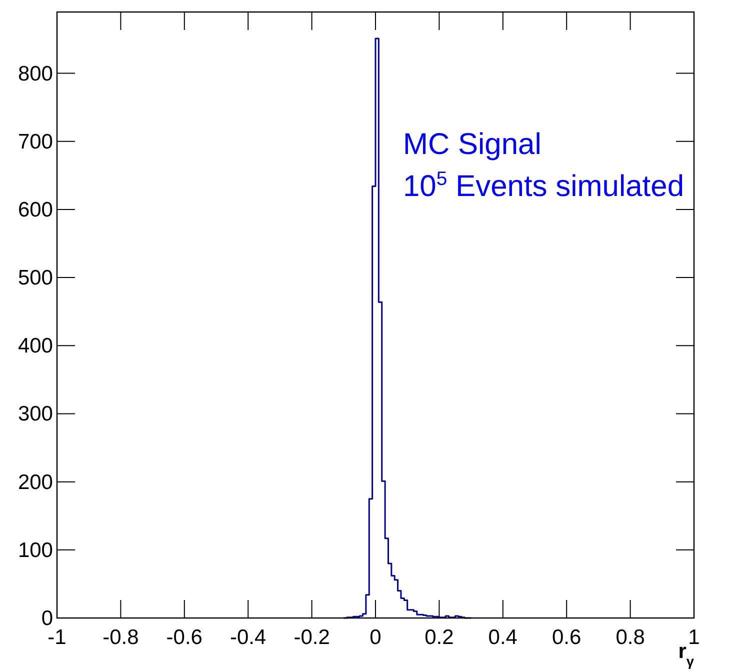 The width and height of the screenshot is (754, 672). I want to click on y-tick-label: 100, so click(35, 550).